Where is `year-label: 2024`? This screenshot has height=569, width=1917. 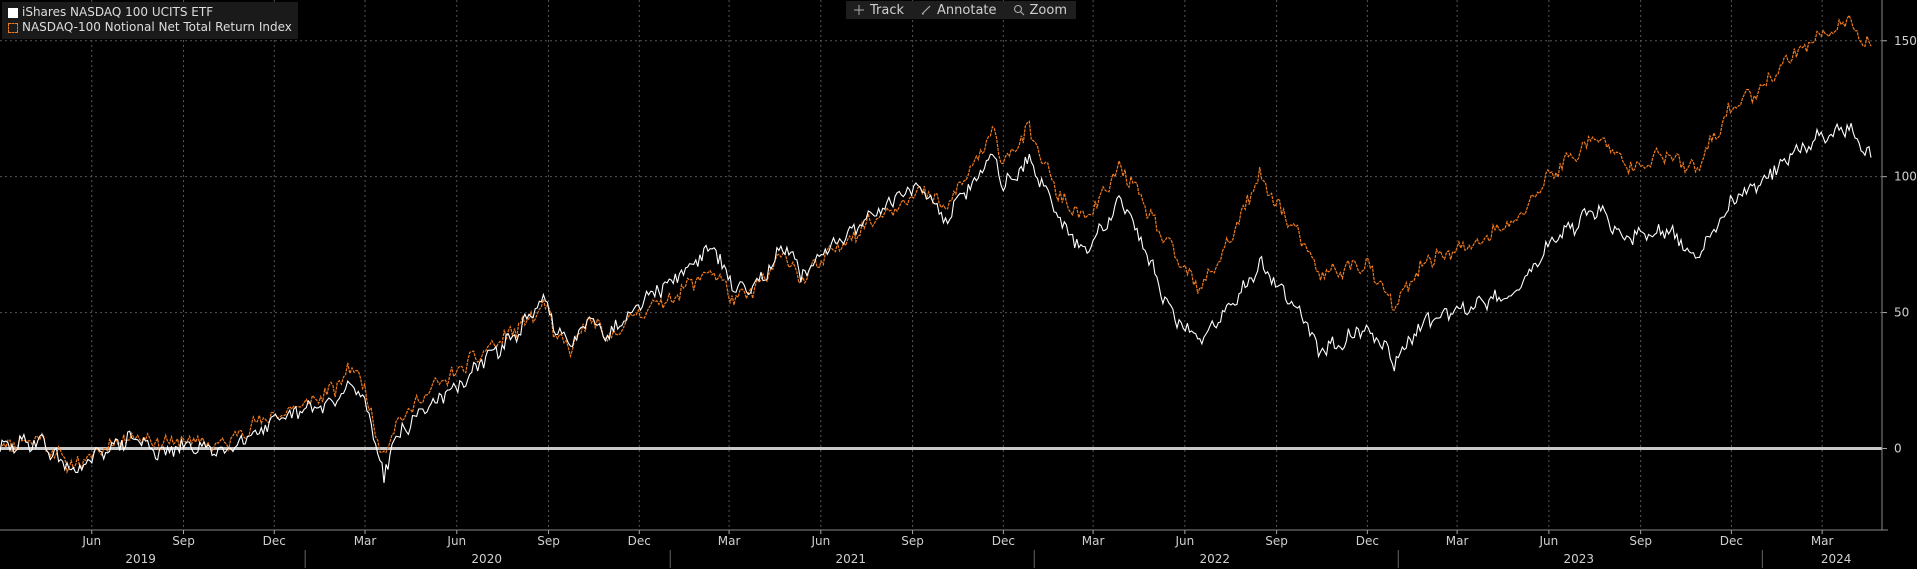
year-label: 2024 is located at coordinates (1836, 559).